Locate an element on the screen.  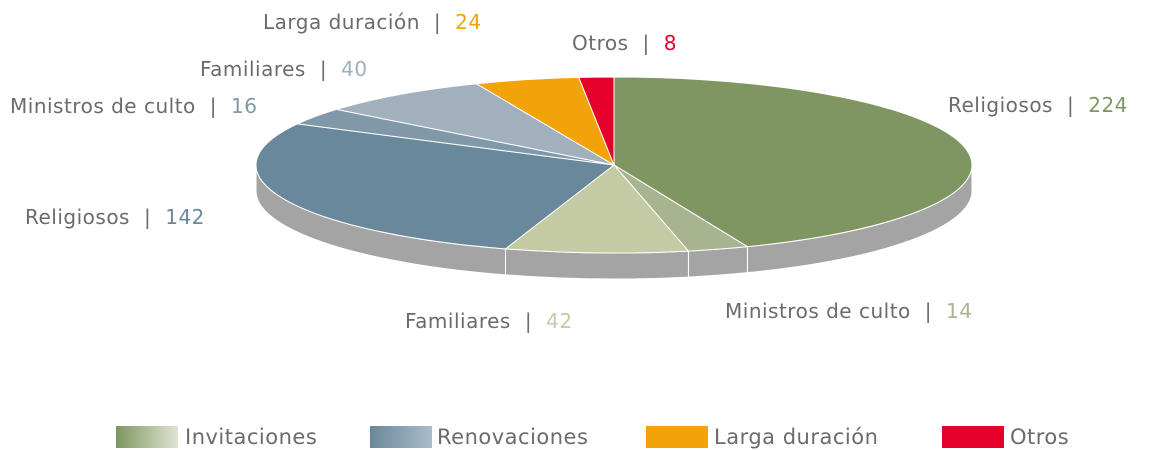
legend-label: Renovaciones is located at coordinates (512, 437).